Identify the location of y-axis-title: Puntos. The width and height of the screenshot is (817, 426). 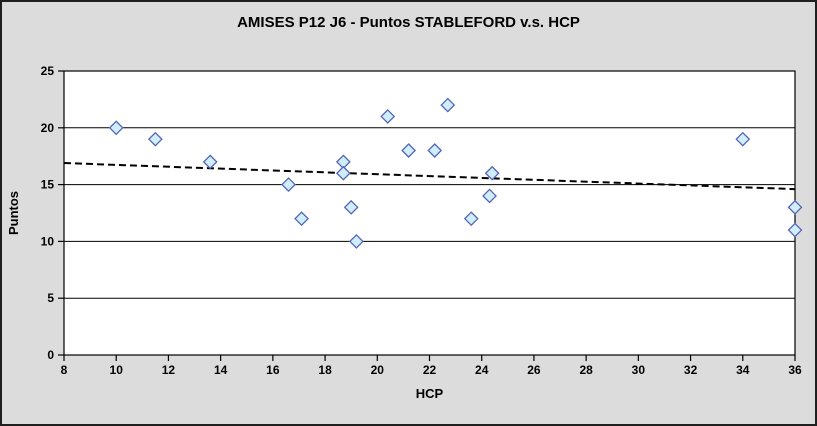
(13, 213).